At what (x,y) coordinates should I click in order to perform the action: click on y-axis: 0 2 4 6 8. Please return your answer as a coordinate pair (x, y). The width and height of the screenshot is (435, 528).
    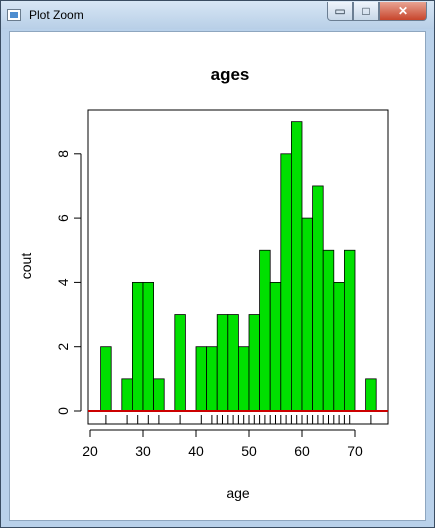
    Looking at the image, I should click on (68, 282).